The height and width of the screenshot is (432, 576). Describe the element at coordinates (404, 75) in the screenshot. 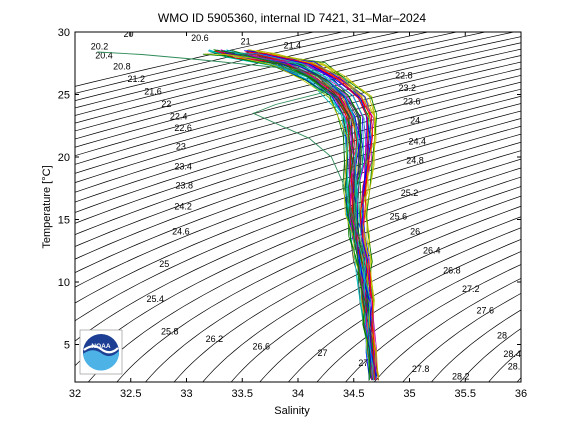

I see `density-contour-label: 22.8` at that location.